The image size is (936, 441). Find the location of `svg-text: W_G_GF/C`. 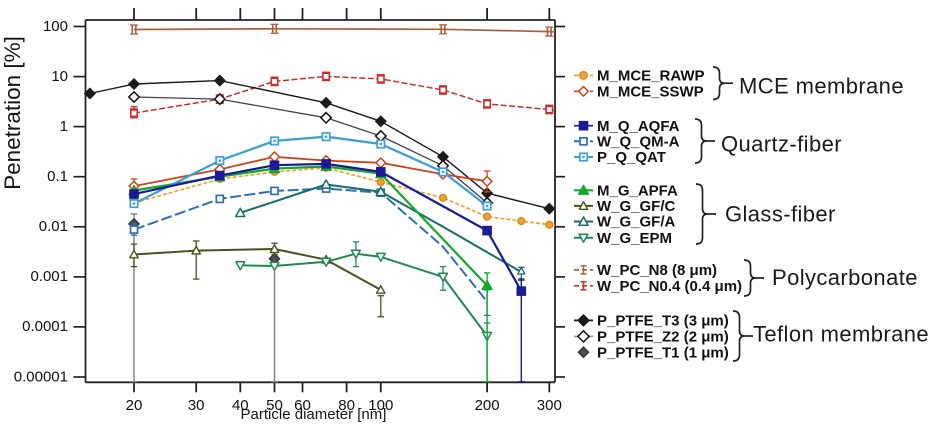

svg-text: W_G_GF/C is located at coordinates (636, 206).